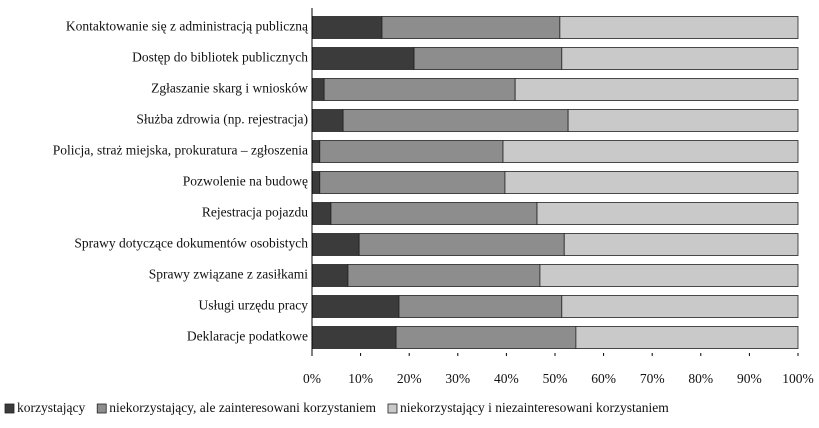 The width and height of the screenshot is (819, 428). Describe the element at coordinates (360, 378) in the screenshot. I see `x-tick-label: 10%` at that location.